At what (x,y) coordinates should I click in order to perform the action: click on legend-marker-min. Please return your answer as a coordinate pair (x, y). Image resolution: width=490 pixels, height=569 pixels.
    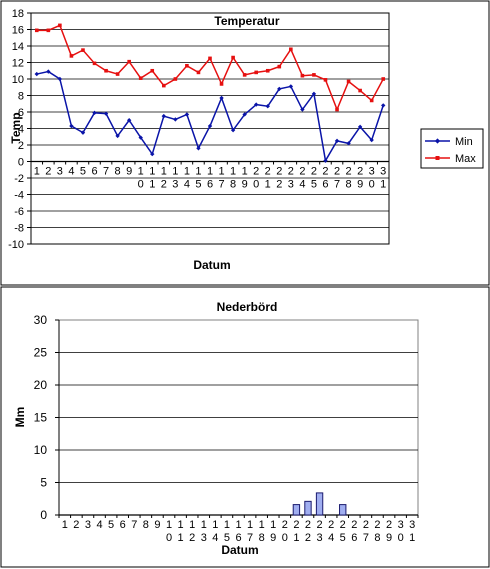
    Looking at the image, I should click on (437, 141).